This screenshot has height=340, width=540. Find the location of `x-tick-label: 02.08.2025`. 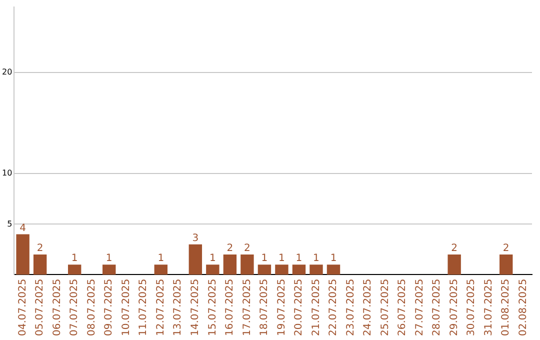

x-tick-label: 02.08.2025 is located at coordinates (523, 307).